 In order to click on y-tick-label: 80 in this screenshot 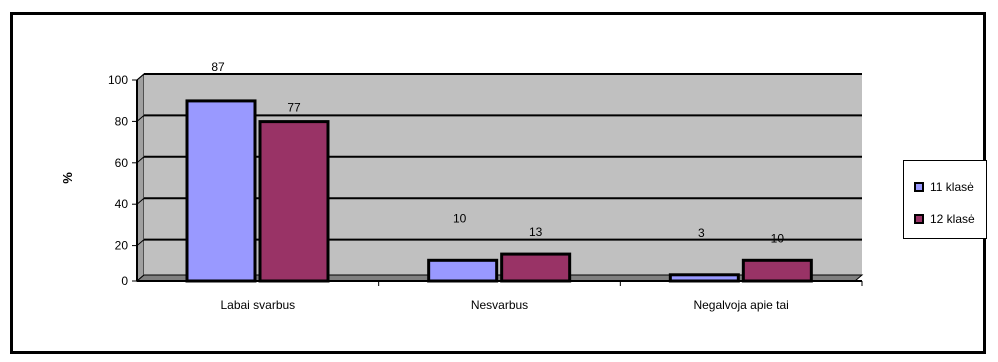, I will do `click(122, 121)`.